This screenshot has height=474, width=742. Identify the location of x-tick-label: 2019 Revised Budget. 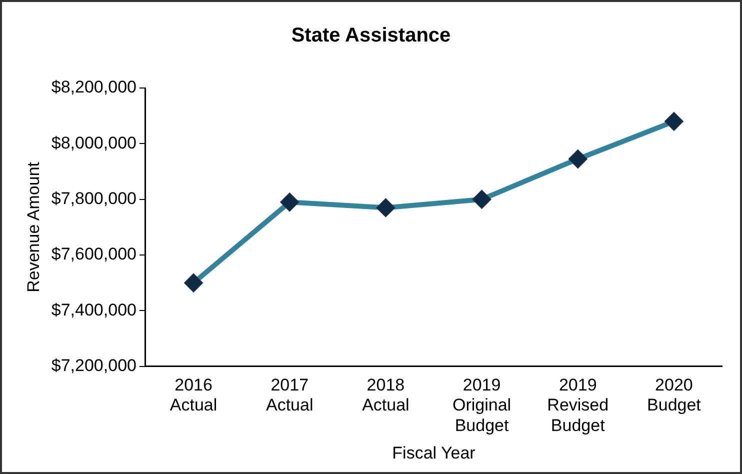
(578, 405).